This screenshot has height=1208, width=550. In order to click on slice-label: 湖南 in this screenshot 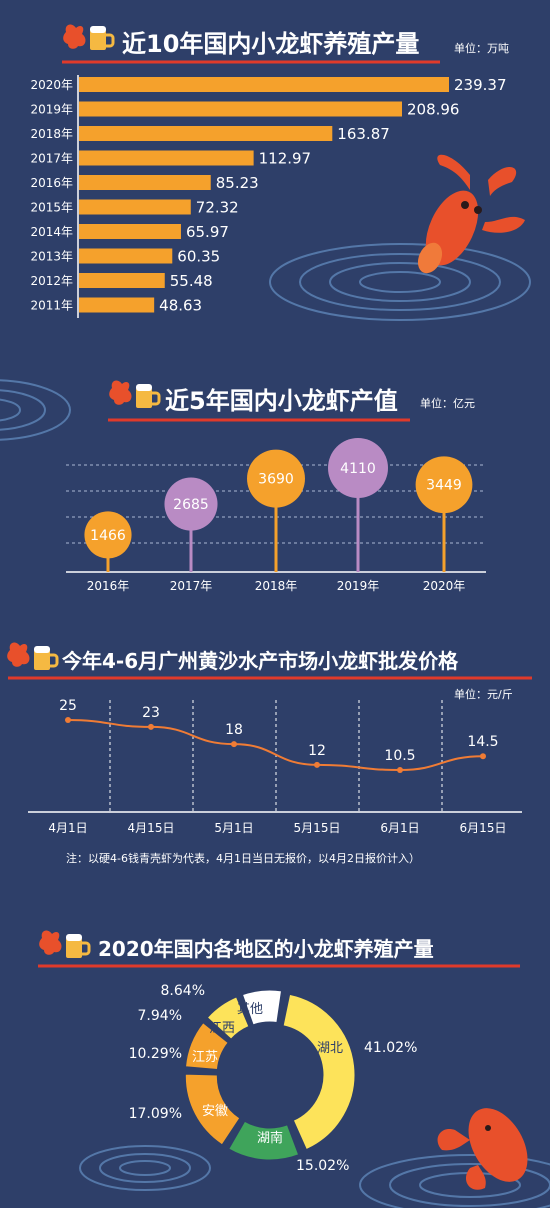, I will do `click(270, 1138)`.